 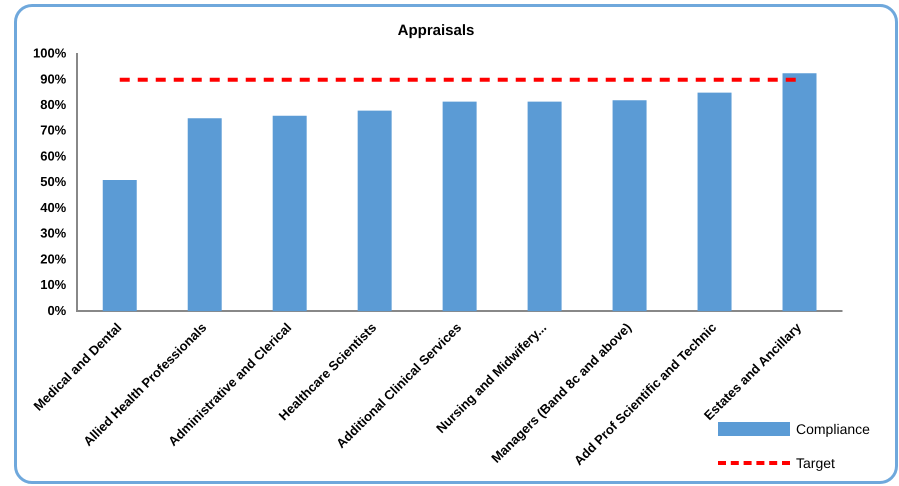 What do you see at coordinates (53, 182) in the screenshot?
I see `y-tick-label: 50%` at bounding box center [53, 182].